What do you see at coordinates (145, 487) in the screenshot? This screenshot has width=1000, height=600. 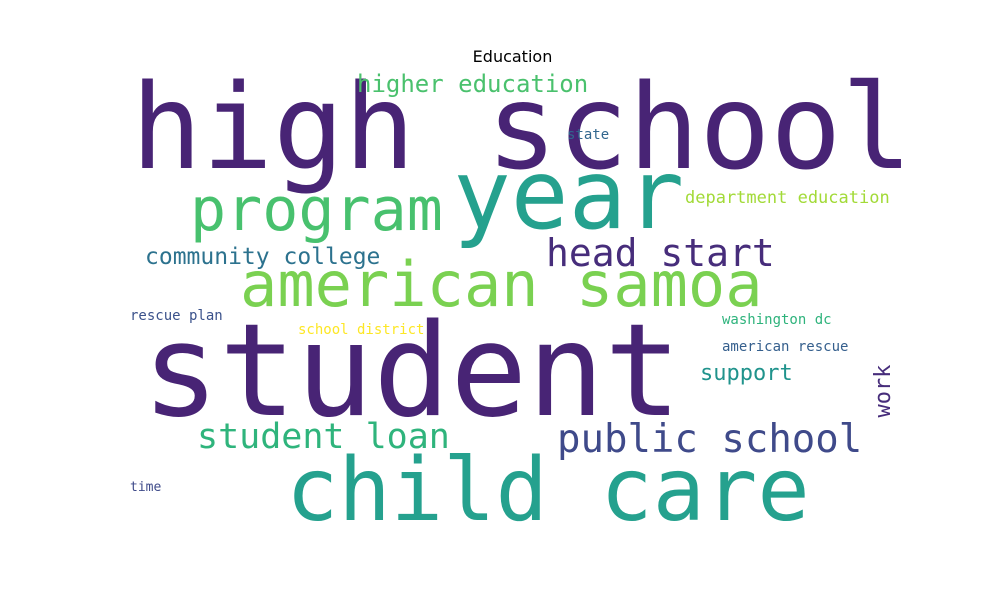 I see `word-time: time` at bounding box center [145, 487].